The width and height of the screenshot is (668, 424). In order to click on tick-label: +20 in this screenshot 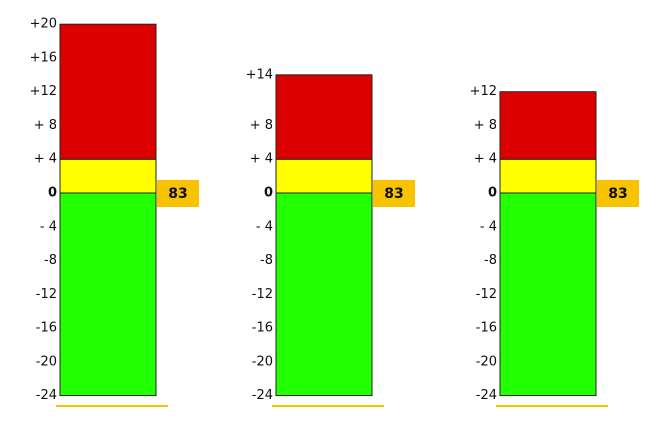, I will do `click(43, 24)`.